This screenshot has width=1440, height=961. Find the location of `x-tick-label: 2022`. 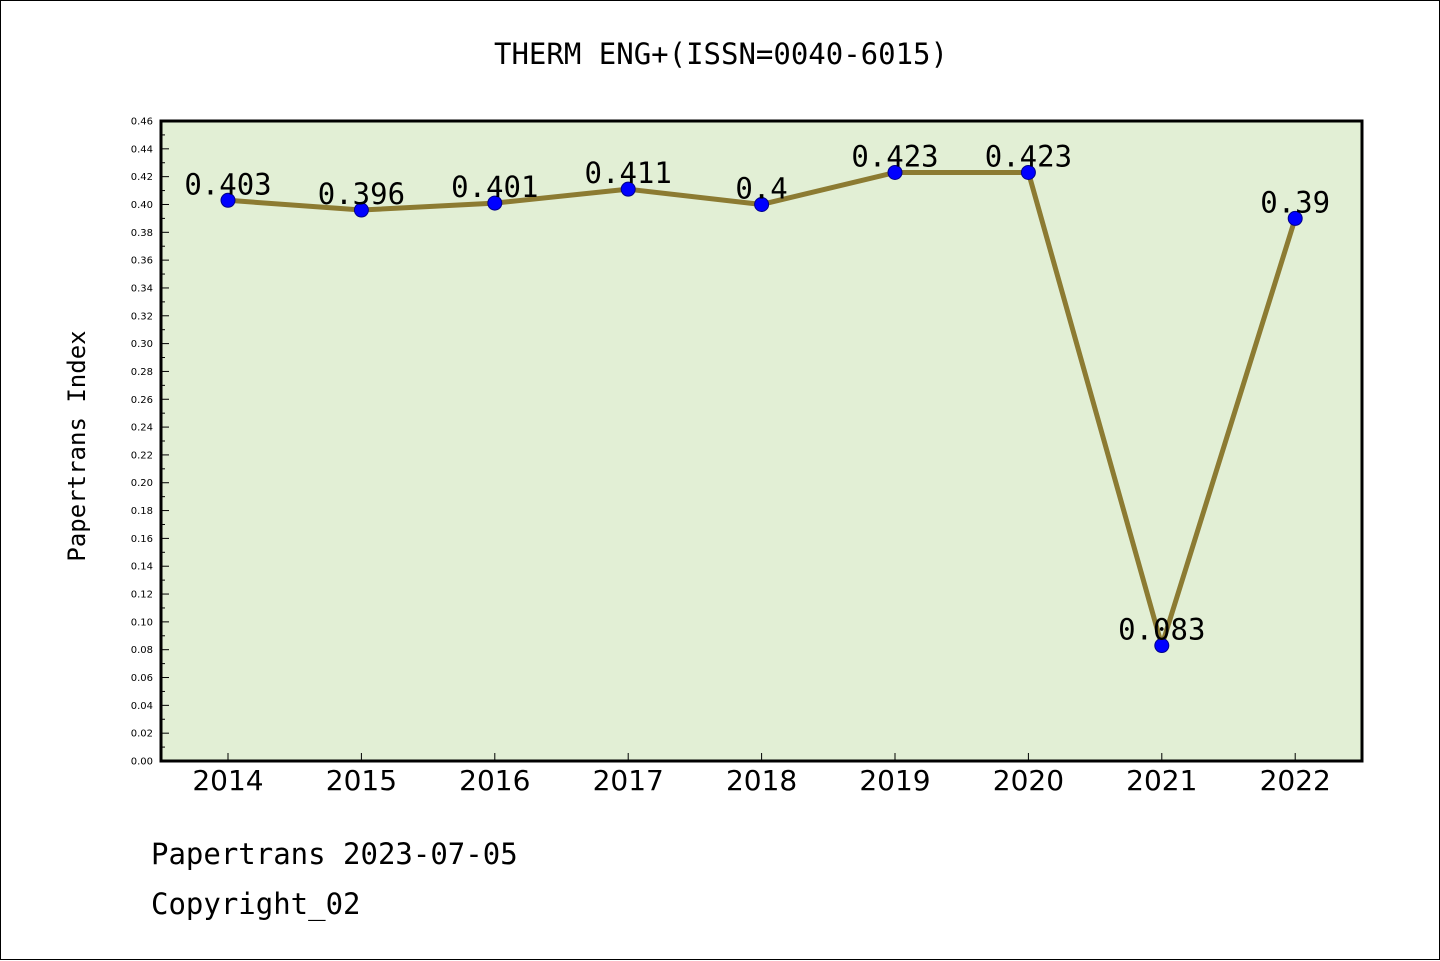

x-tick-label: 2022 is located at coordinates (1295, 780).